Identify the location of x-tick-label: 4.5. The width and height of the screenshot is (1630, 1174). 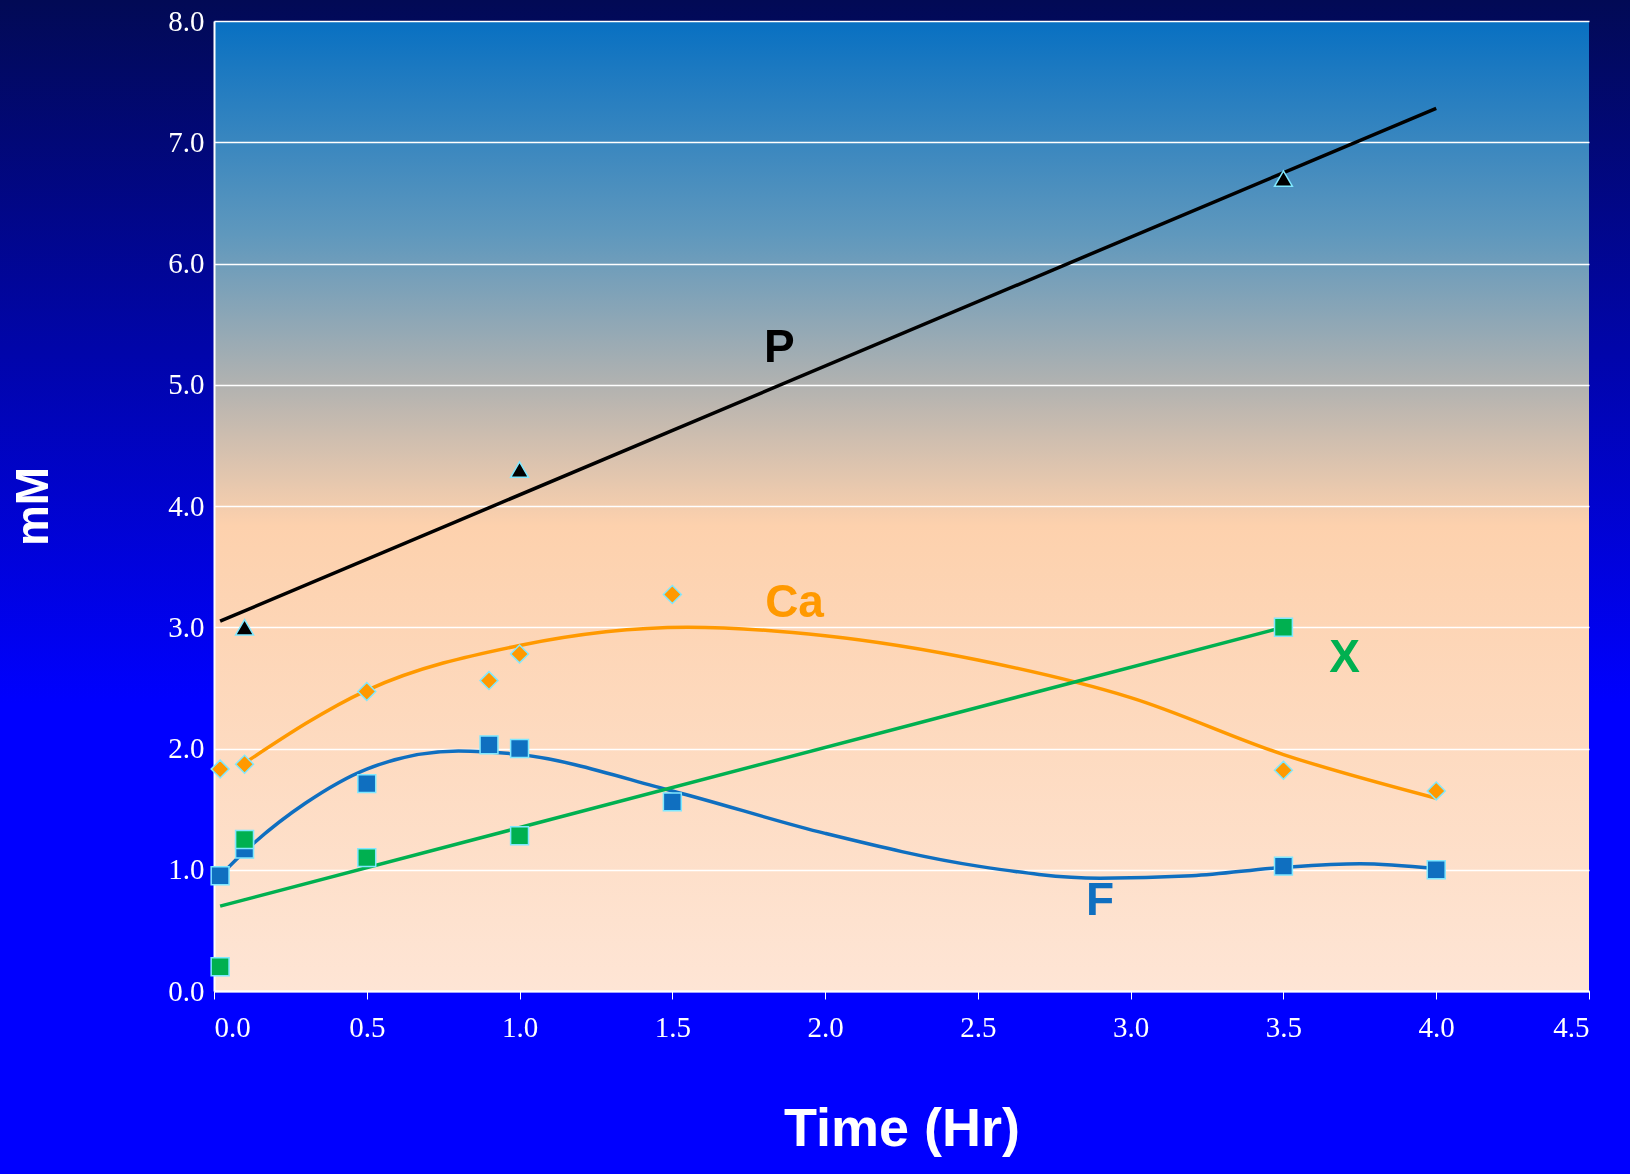
(1571, 1026).